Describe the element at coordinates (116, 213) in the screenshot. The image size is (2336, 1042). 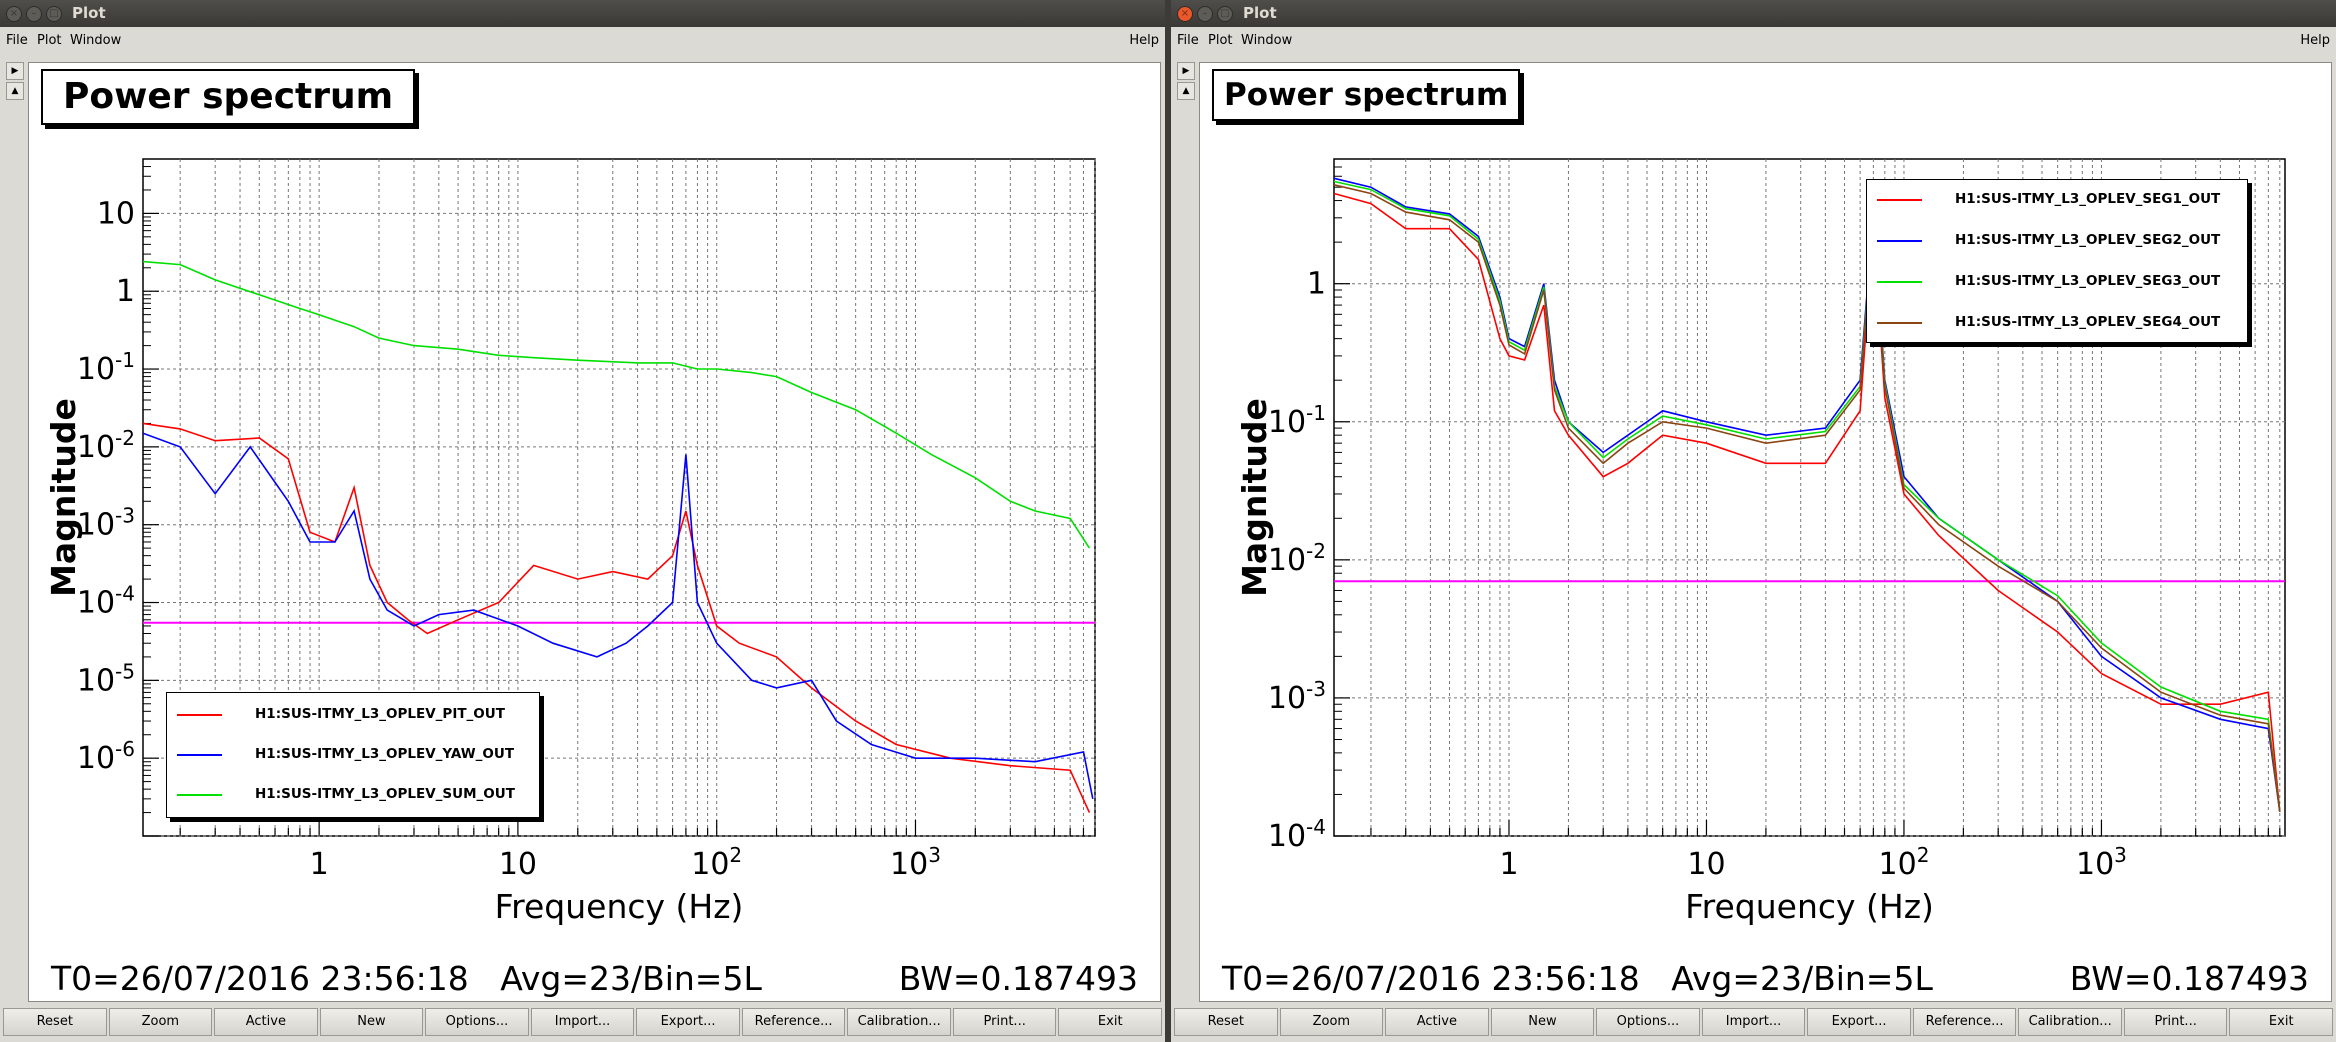
I see `y-tick-label: 10` at that location.